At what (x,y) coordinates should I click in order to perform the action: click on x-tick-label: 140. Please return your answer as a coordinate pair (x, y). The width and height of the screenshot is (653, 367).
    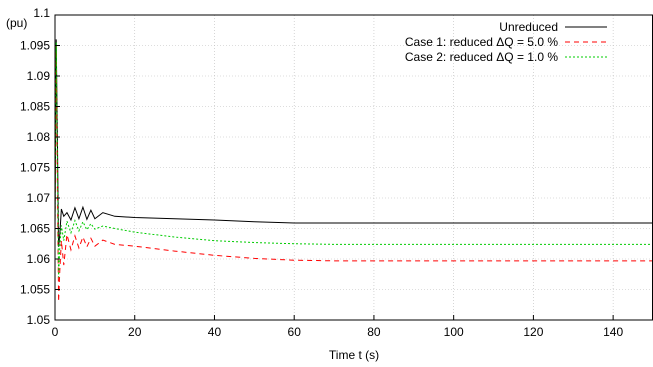
    Looking at the image, I should click on (613, 332).